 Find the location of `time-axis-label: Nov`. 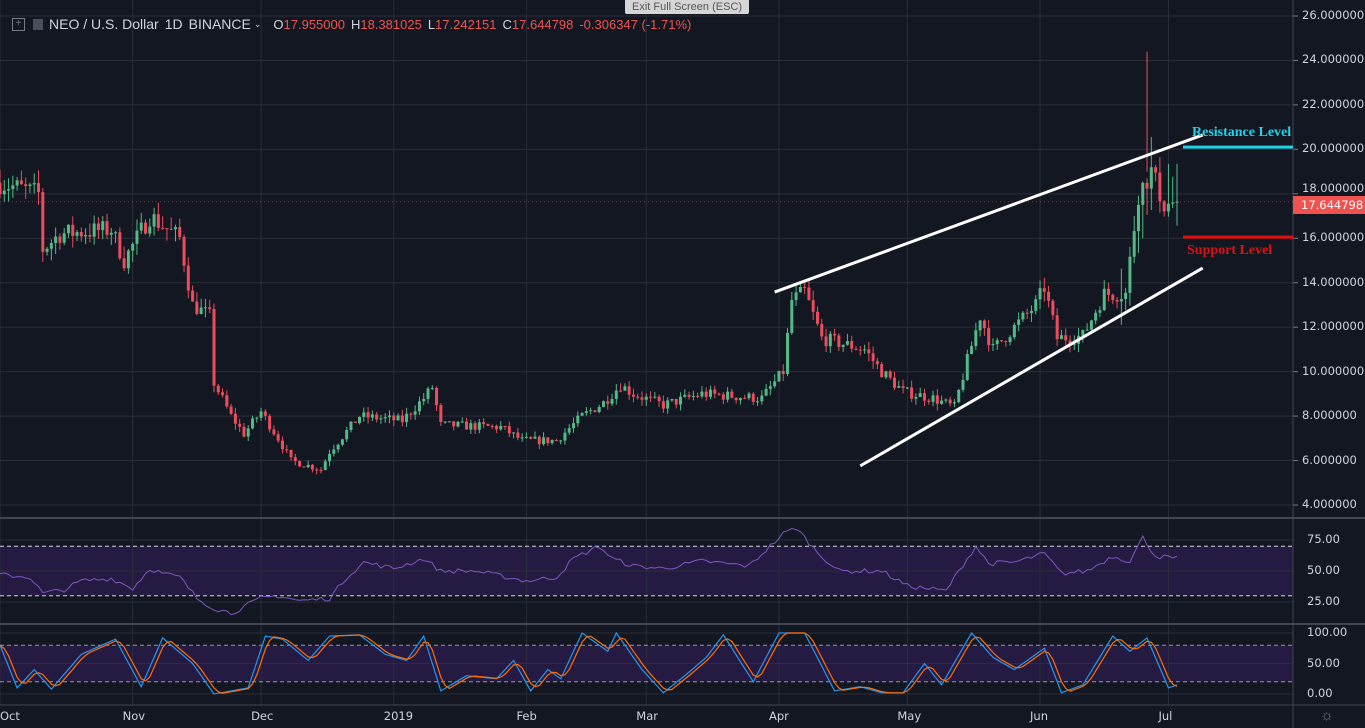

time-axis-label: Nov is located at coordinates (134, 716).